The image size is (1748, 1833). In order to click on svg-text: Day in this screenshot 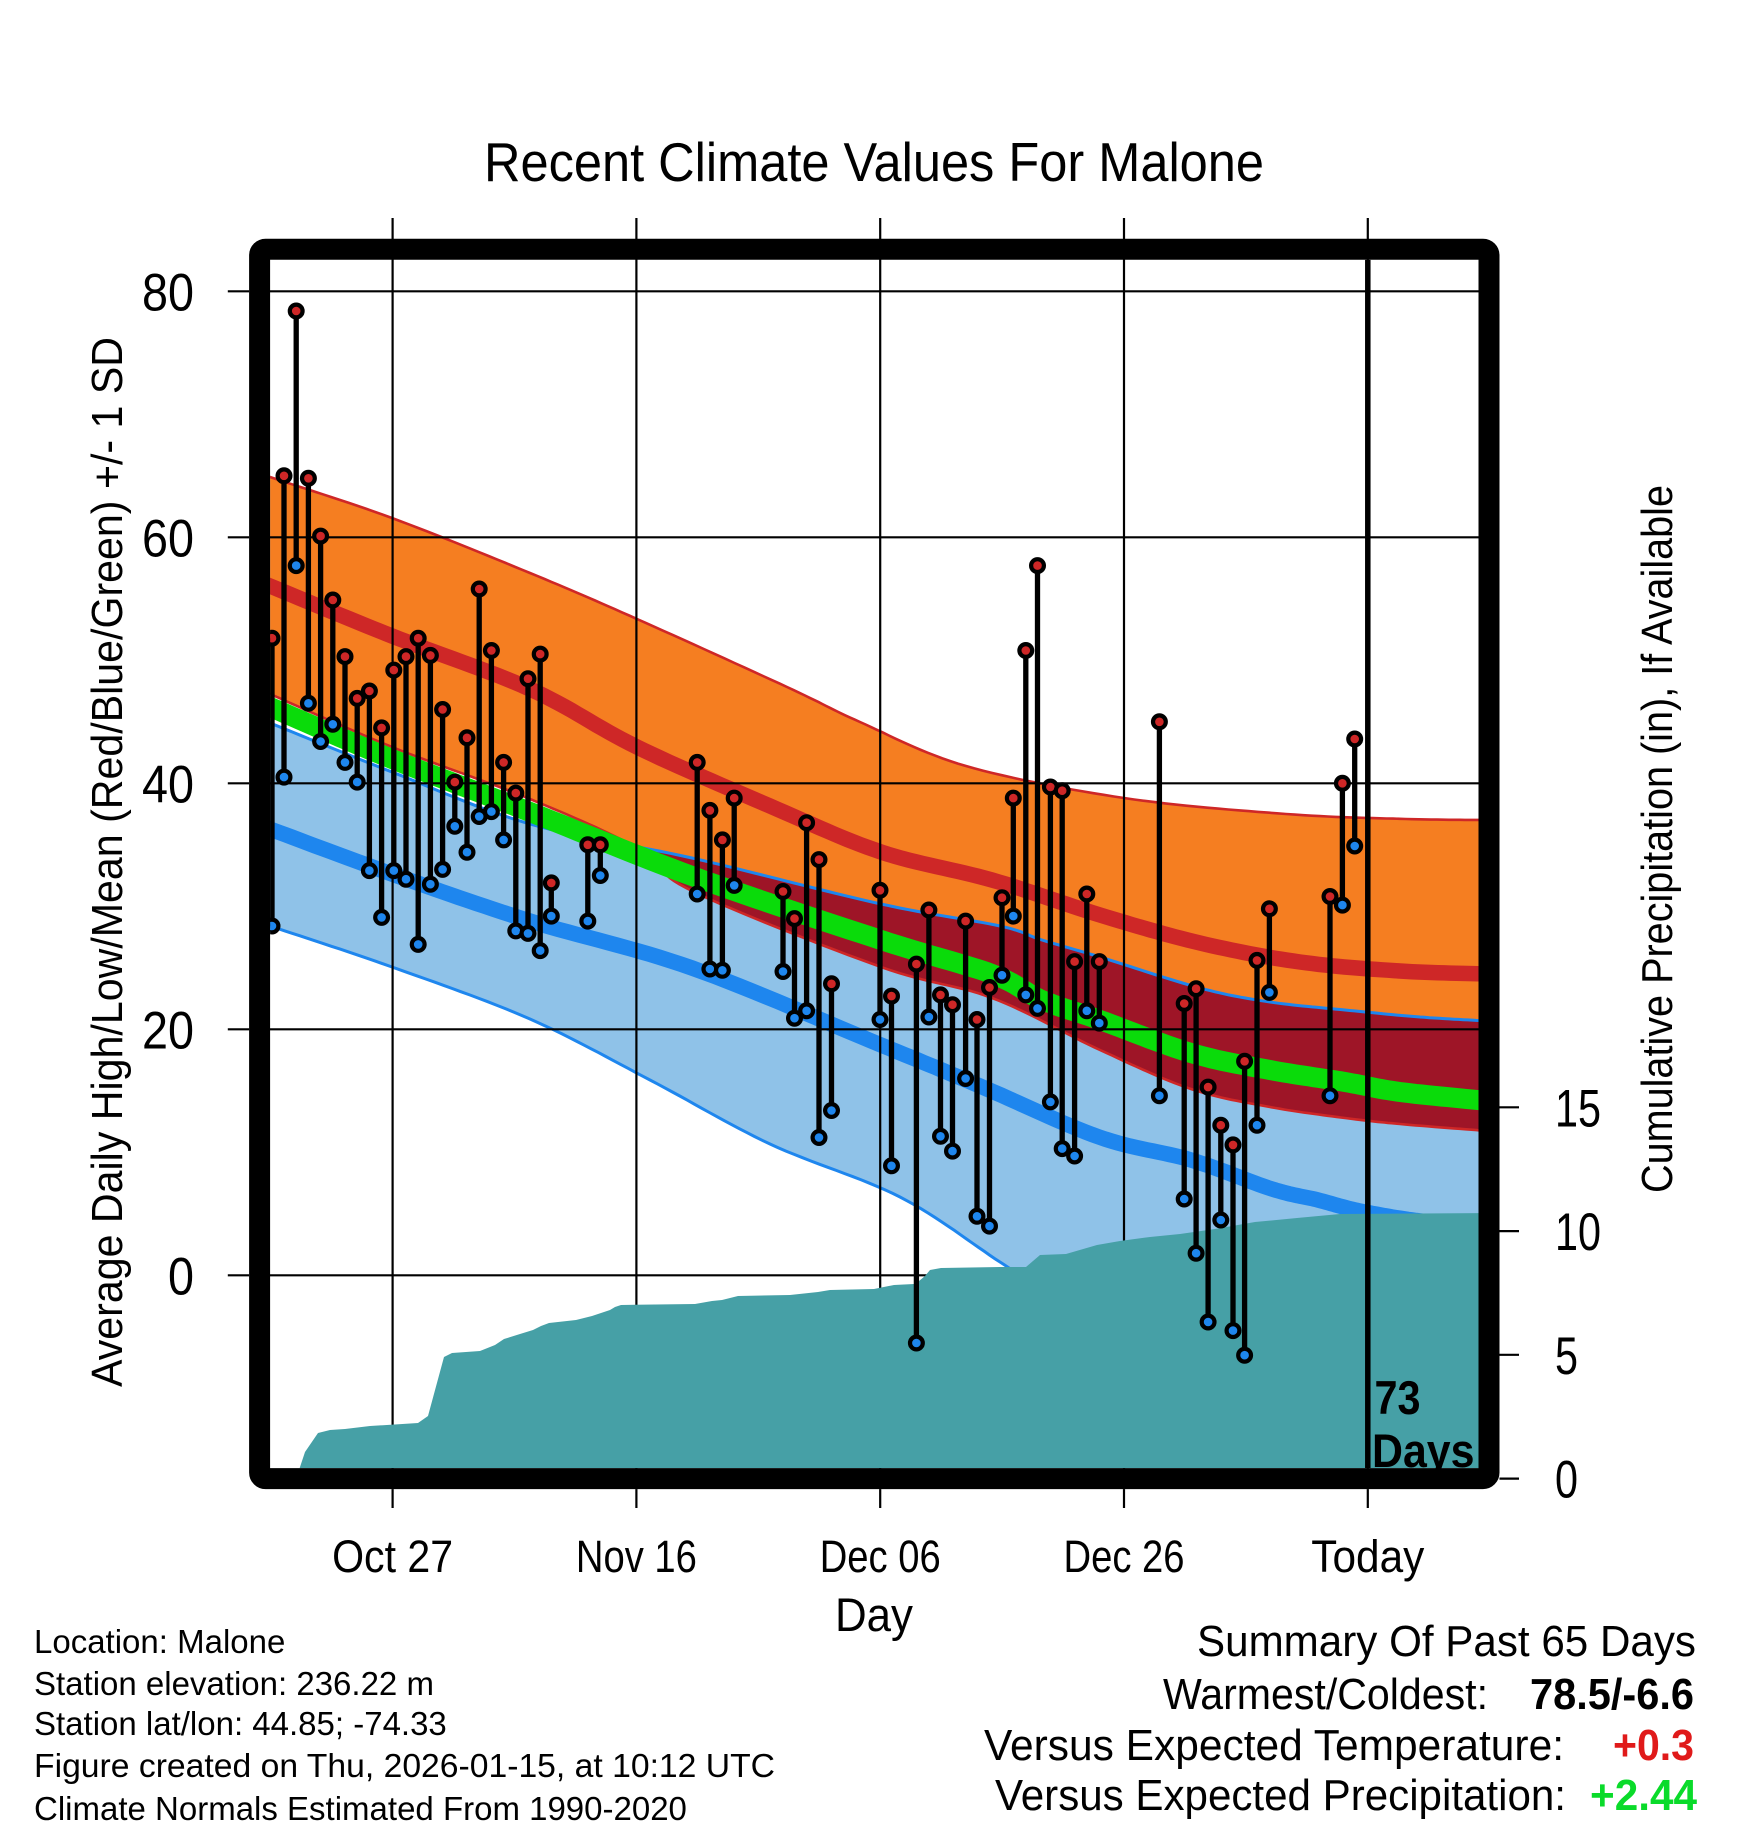, I will do `click(874, 1614)`.